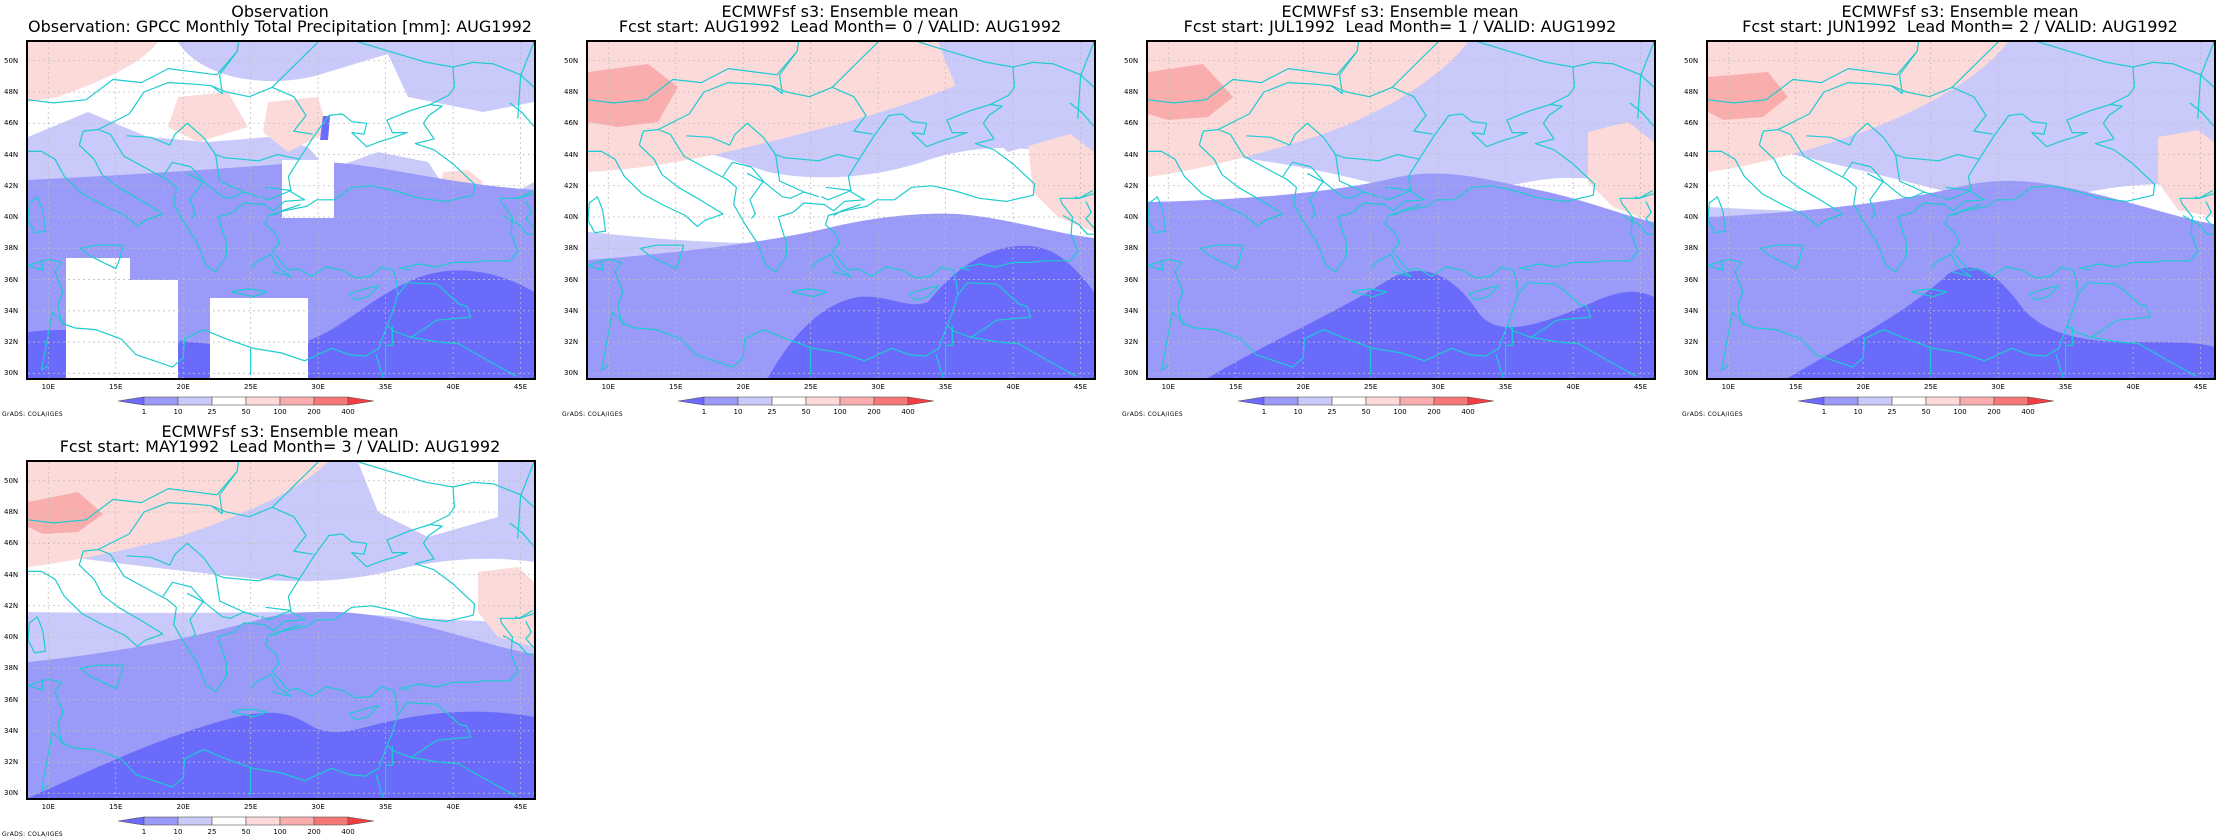  Describe the element at coordinates (1481, 401) in the screenshot. I see `colorbar-arrow-right` at that location.